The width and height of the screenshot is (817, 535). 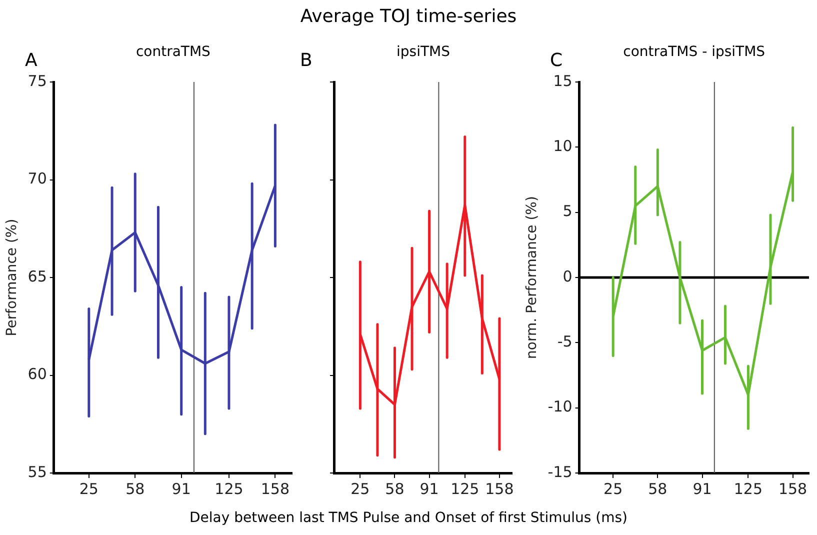 I want to click on chart-subtitle: contraTMS - ipsiTMS, so click(x=694, y=52).